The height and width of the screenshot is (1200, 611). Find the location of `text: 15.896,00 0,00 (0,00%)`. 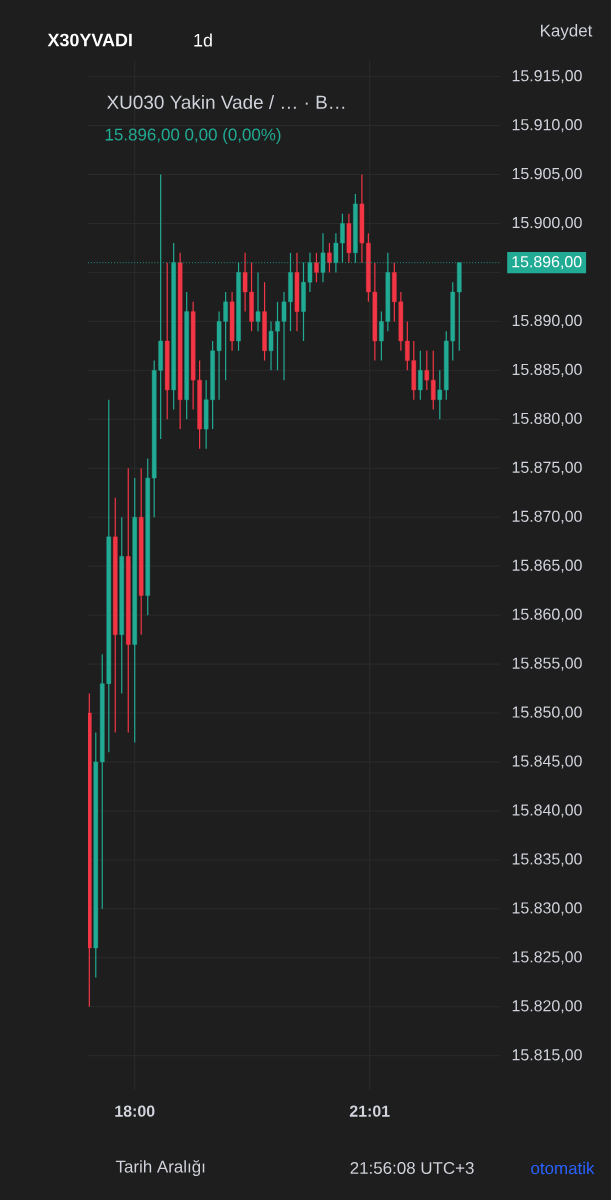

text: 15.896,00 0,00 (0,00%) is located at coordinates (193, 136).